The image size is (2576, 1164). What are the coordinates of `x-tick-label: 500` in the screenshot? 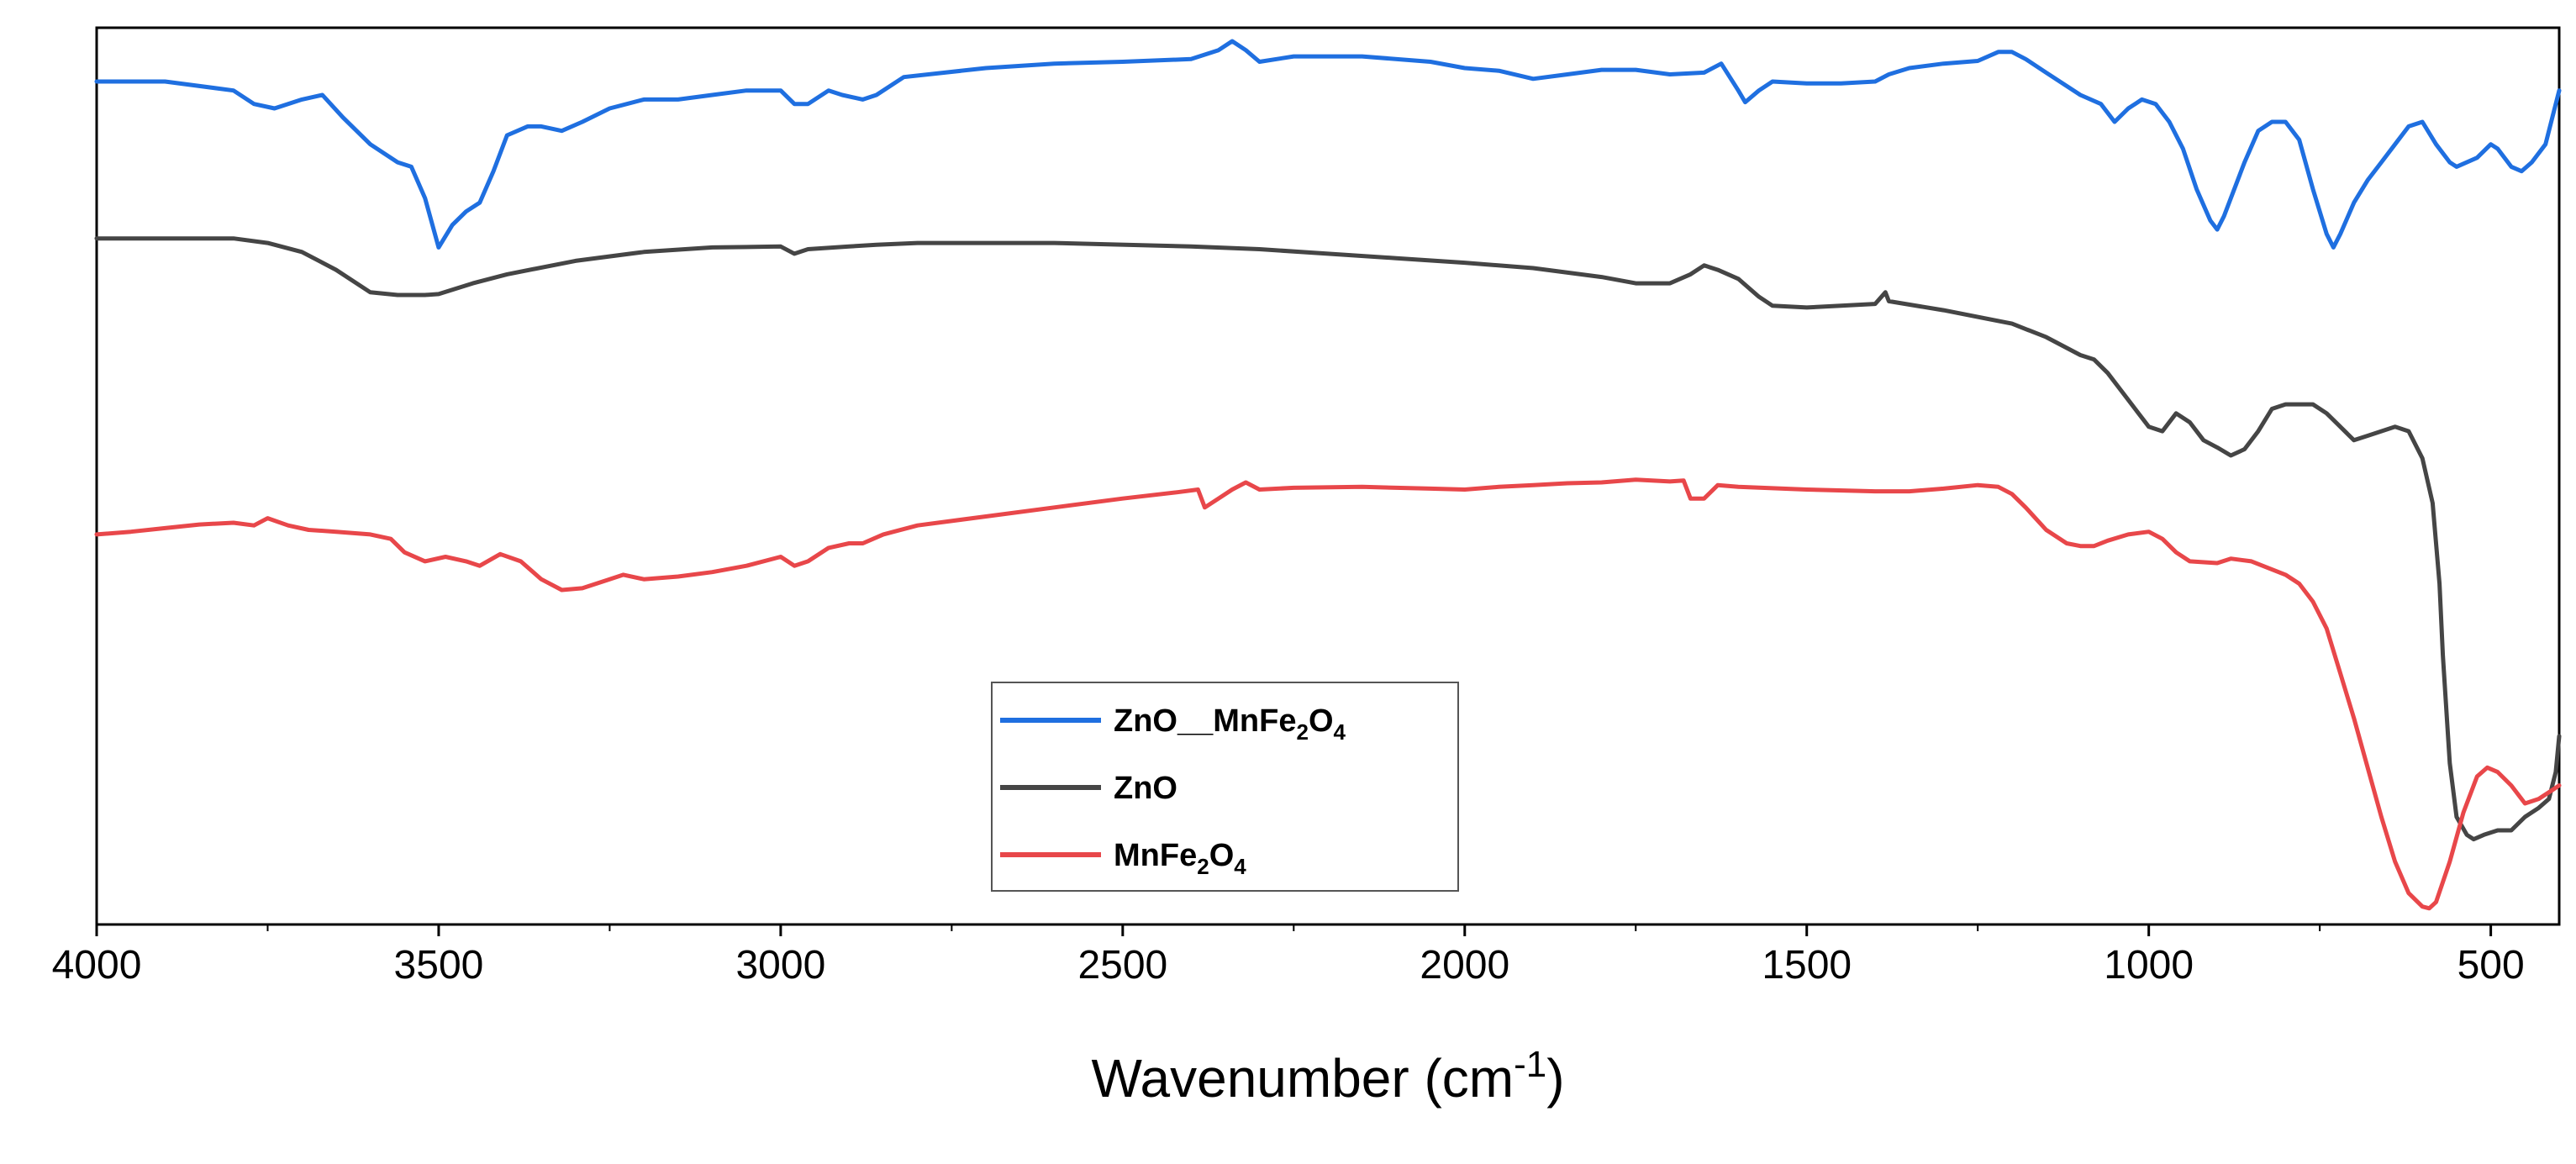 It's located at (2491, 965).